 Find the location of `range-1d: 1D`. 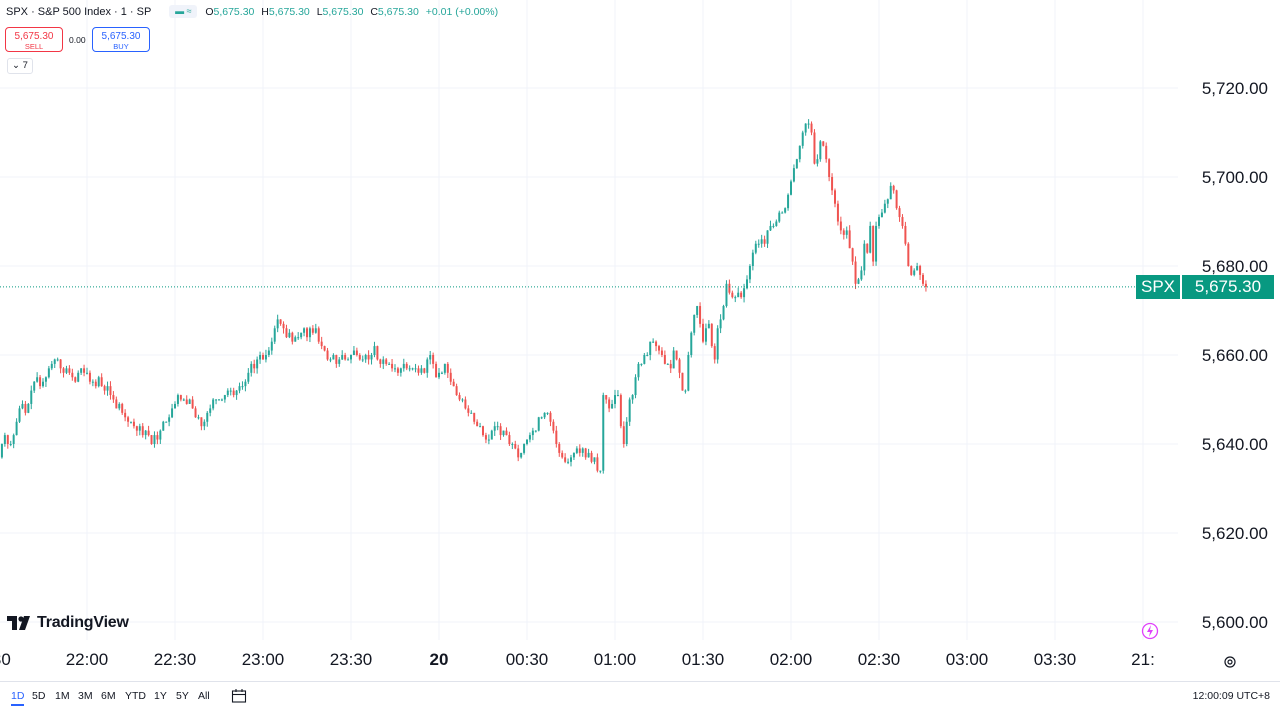

range-1d: 1D is located at coordinates (18, 698).